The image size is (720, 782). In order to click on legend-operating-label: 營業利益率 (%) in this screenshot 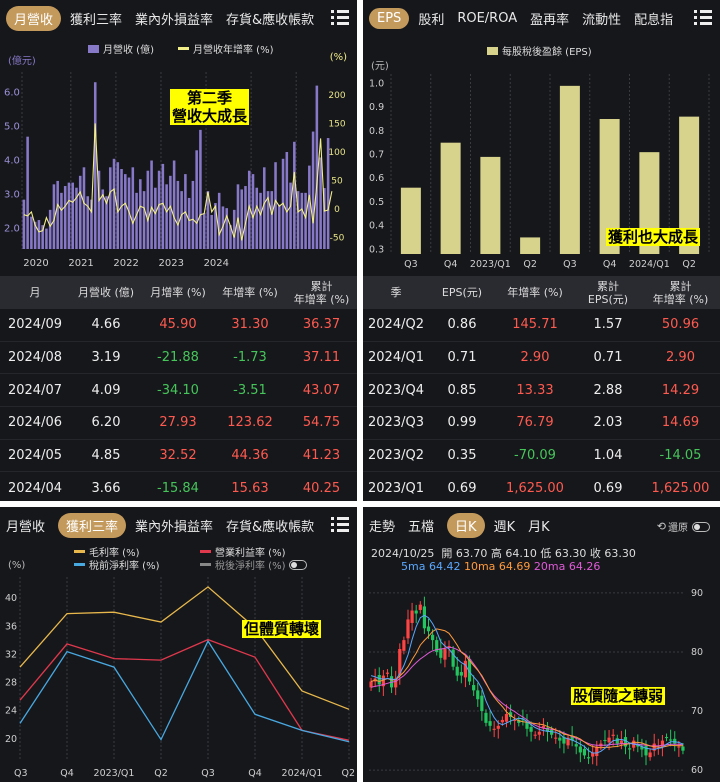, I will do `click(250, 553)`.